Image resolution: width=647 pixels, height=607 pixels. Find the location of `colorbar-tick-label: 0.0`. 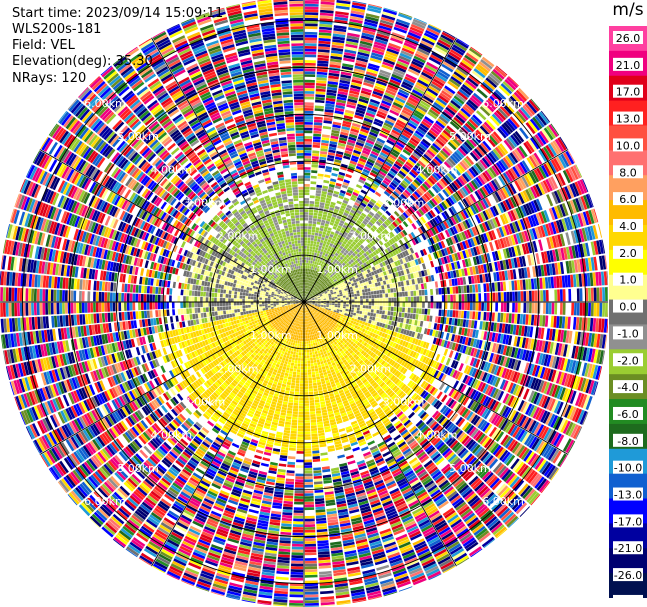

colorbar-tick-label: 0.0 is located at coordinates (628, 307).